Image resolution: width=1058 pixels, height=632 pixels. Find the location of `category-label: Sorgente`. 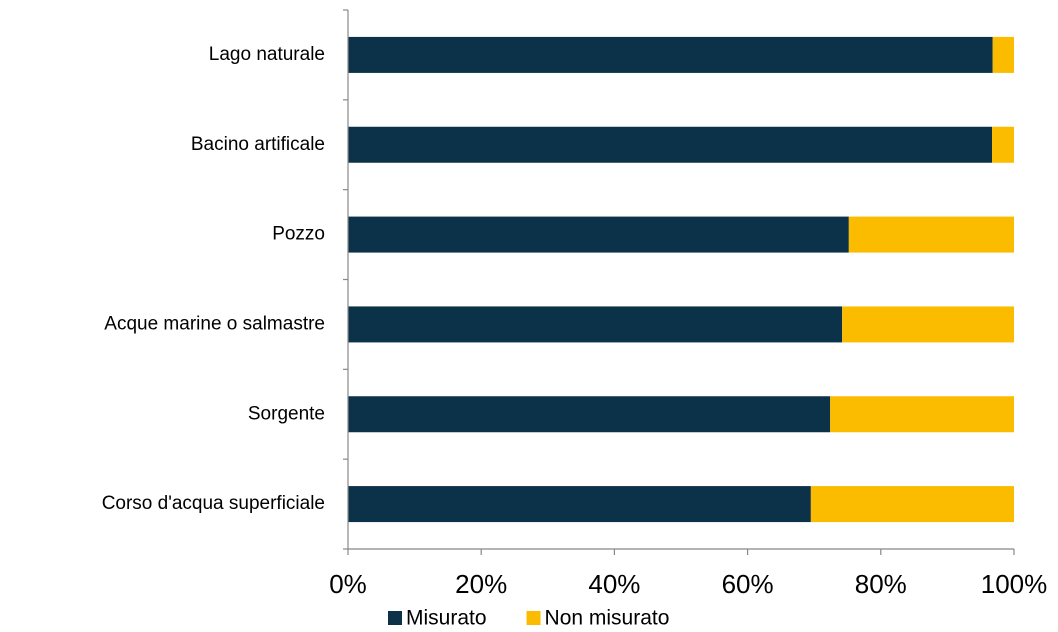

category-label: Sorgente is located at coordinates (286, 413).